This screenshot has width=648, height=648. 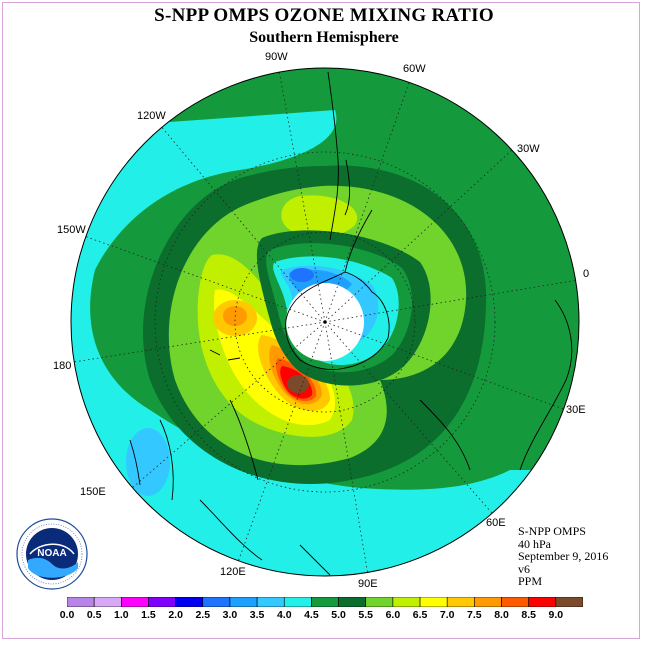 What do you see at coordinates (324, 37) in the screenshot?
I see `figure-subtitle: Southern Hemisphere` at bounding box center [324, 37].